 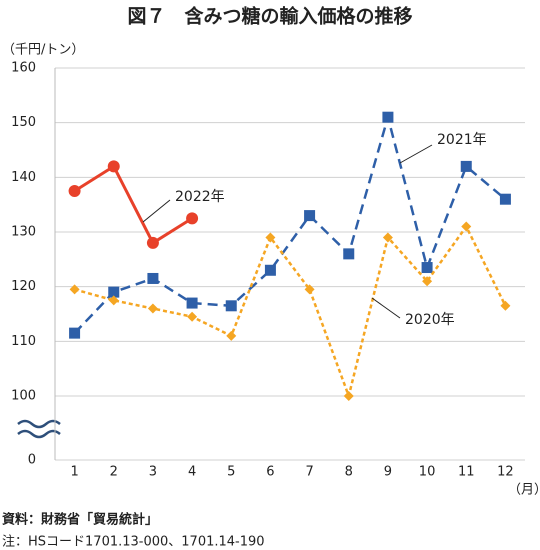 What do you see at coordinates (430, 320) in the screenshot?
I see `series-label: 2020年` at bounding box center [430, 320].